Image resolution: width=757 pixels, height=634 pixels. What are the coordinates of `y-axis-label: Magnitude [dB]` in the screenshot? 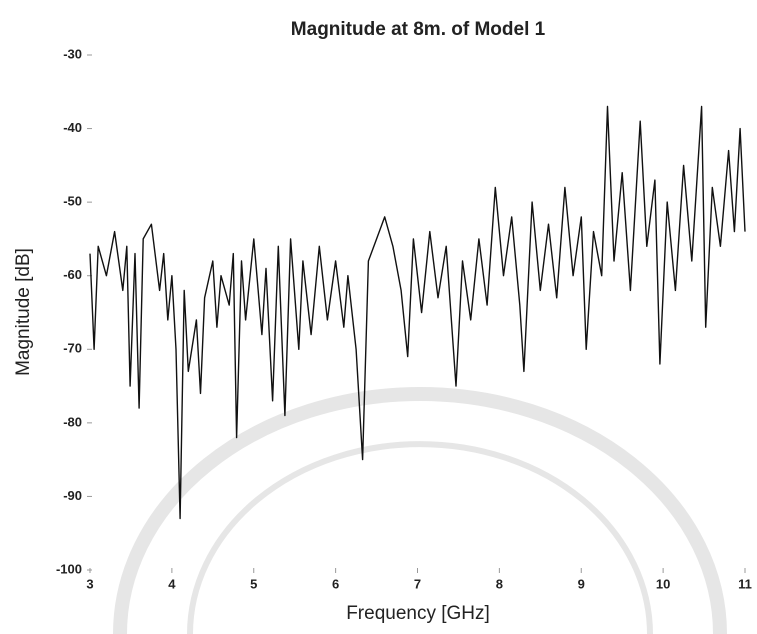 It's located at (23, 312).